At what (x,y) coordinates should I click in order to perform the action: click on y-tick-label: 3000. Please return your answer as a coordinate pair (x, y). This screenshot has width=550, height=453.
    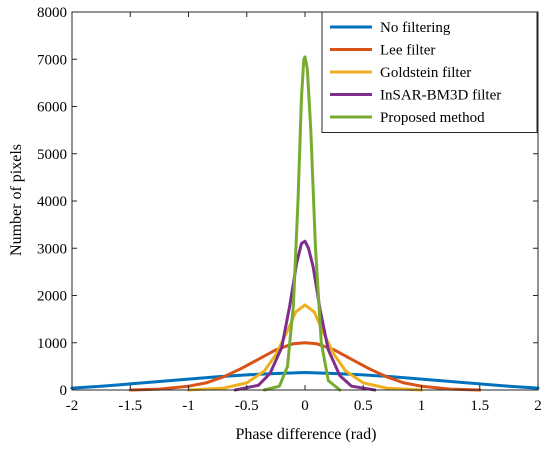
    Looking at the image, I should click on (52, 249).